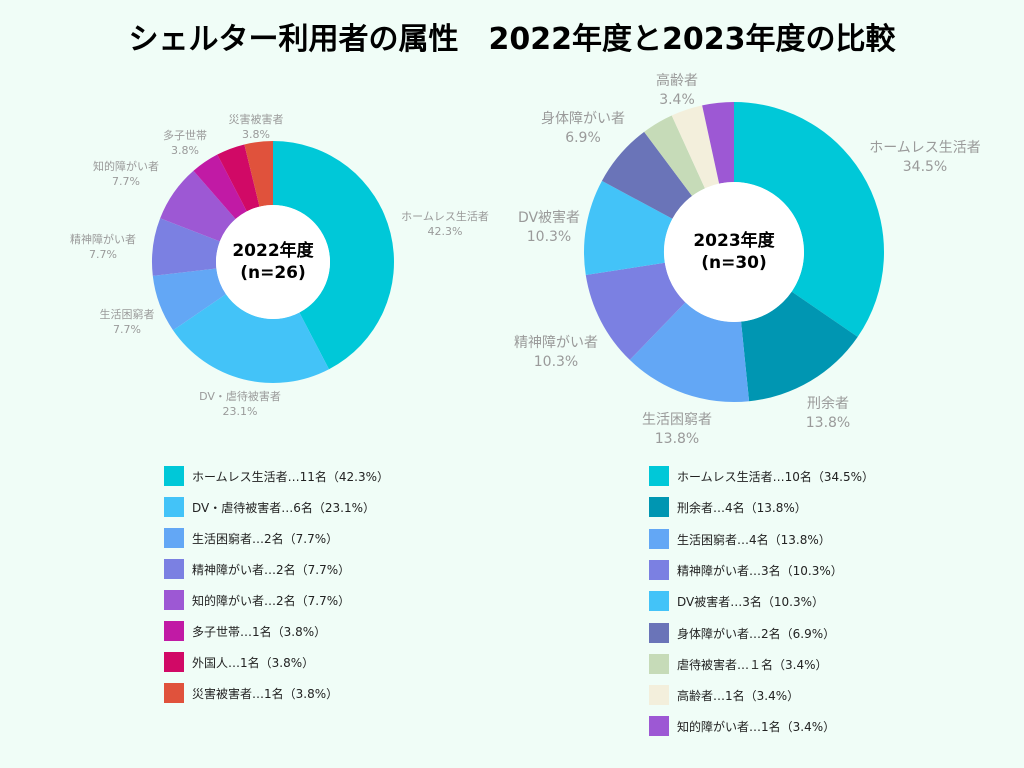 This screenshot has width=1024, height=768. What do you see at coordinates (752, 664) in the screenshot?
I see `legend-label: 虐待被害者…１名（3.4%）` at bounding box center [752, 664].